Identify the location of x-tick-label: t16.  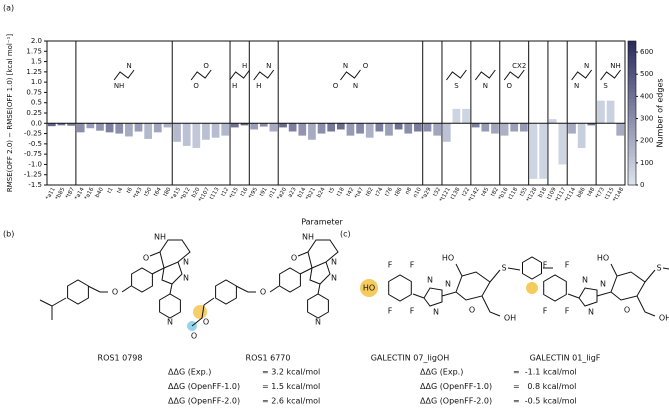
(245, 191).